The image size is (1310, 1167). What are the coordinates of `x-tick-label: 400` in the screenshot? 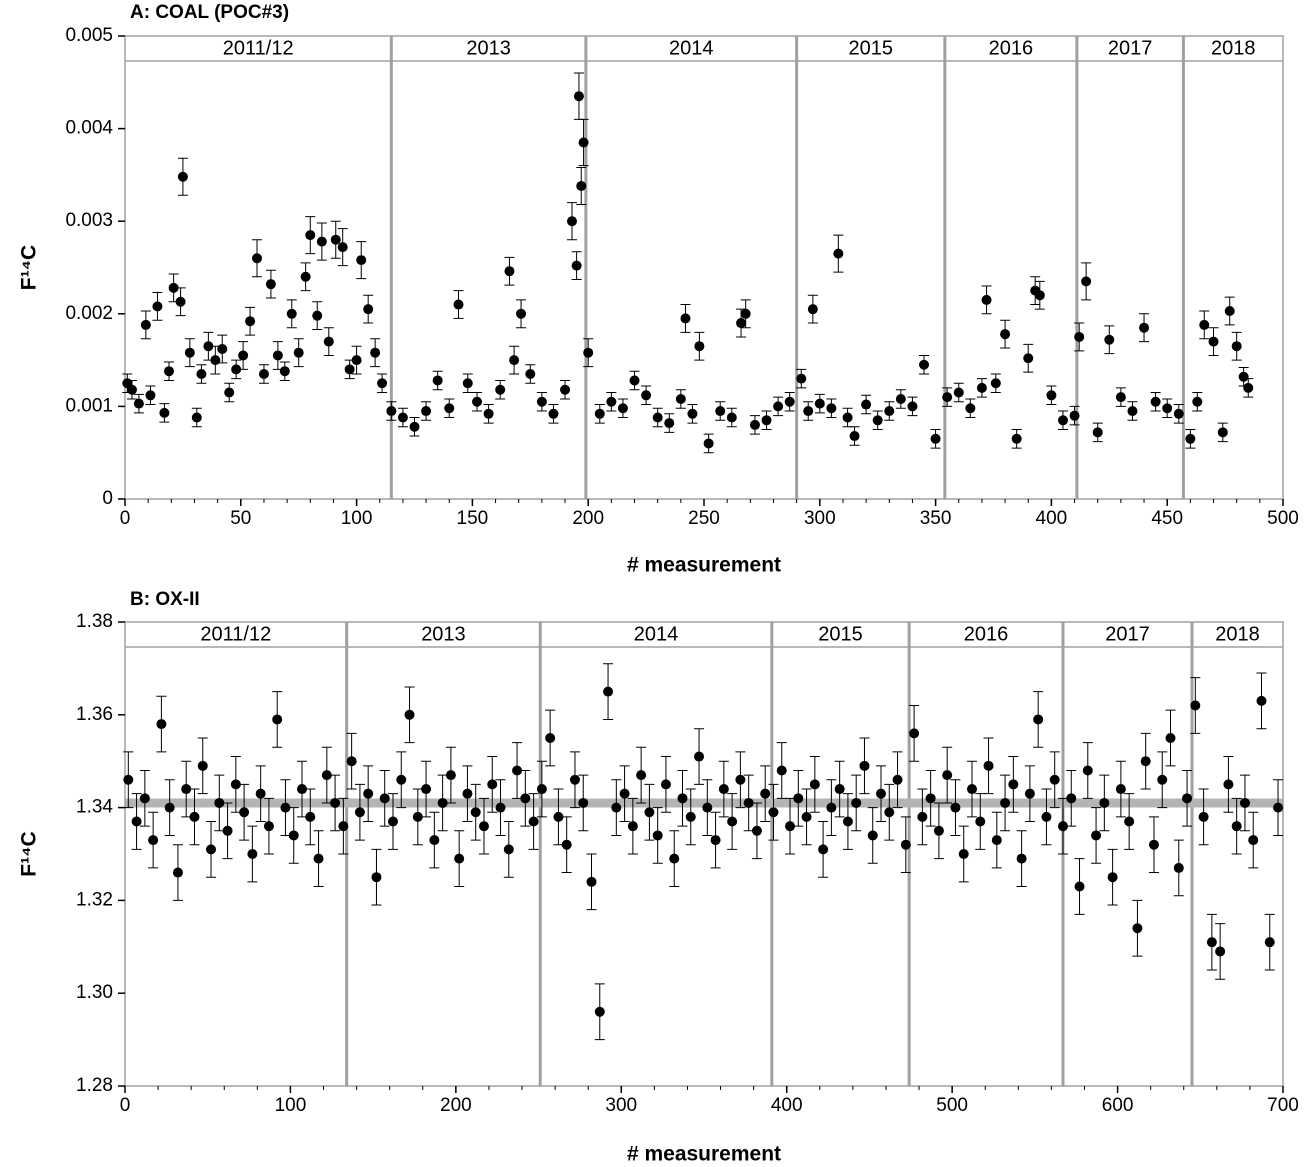 It's located at (1052, 518).